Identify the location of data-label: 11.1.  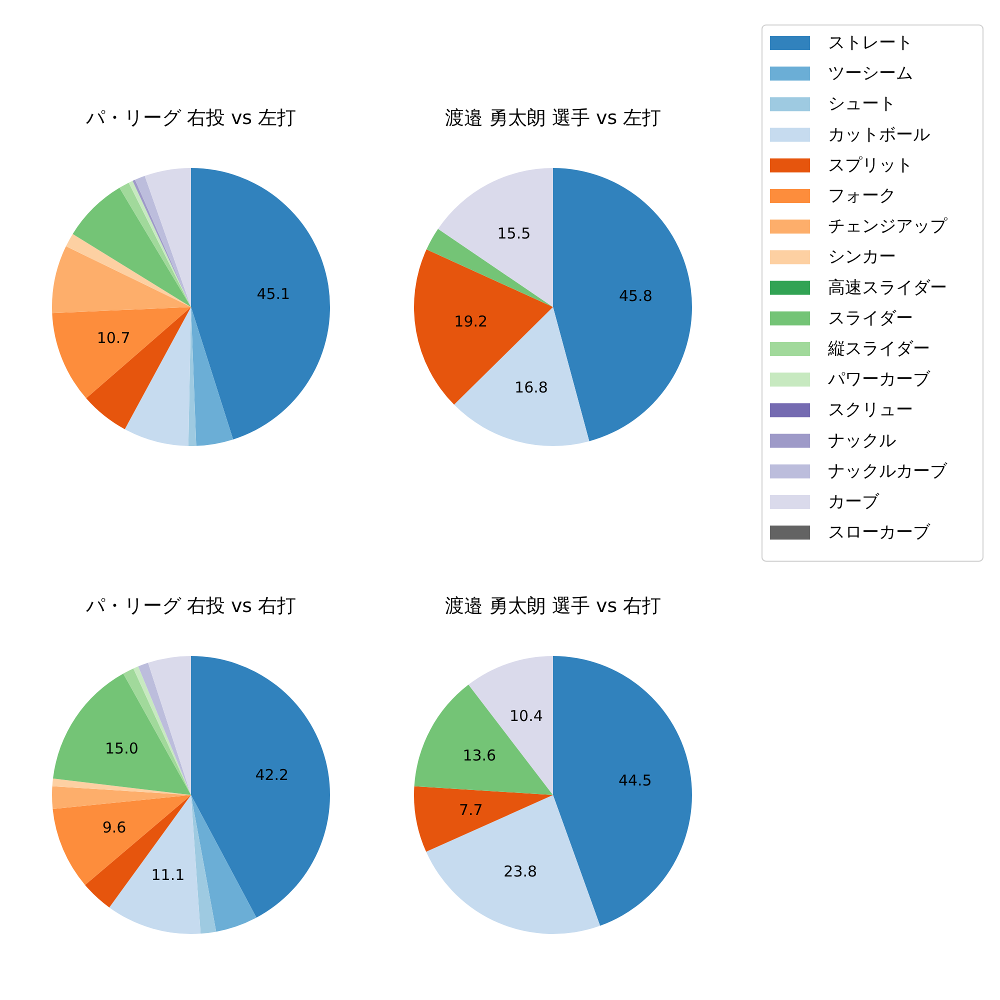
(168, 875).